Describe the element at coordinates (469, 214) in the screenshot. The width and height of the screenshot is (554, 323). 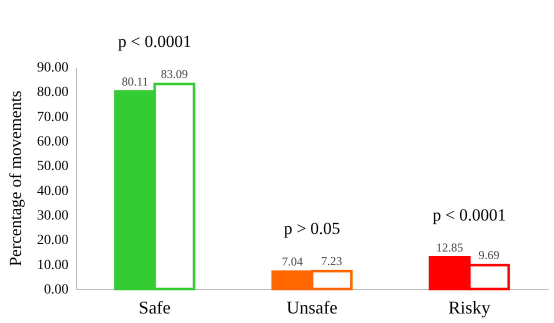
I see `annotation: p < 0.0001` at that location.